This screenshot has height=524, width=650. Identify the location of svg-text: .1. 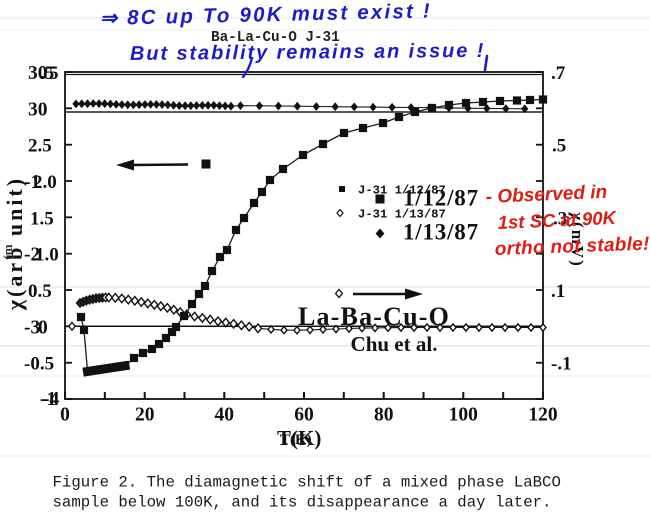
(558, 291).